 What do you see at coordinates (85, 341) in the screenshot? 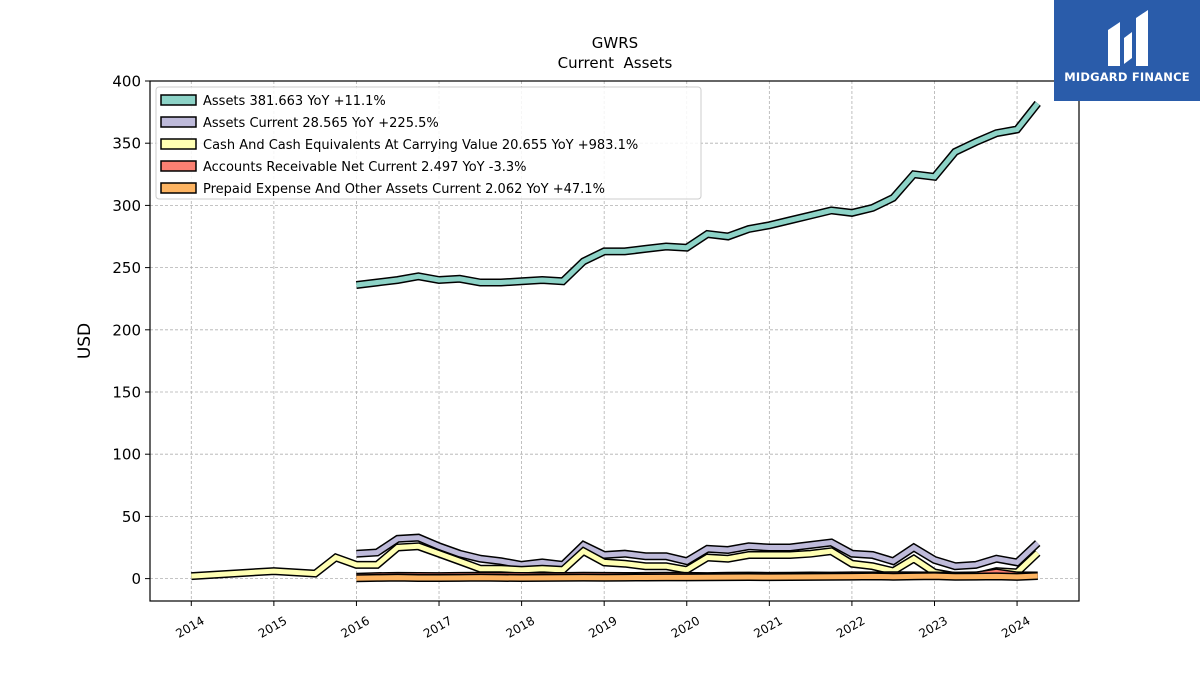
I see `y-axis-label: USD` at bounding box center [85, 341].